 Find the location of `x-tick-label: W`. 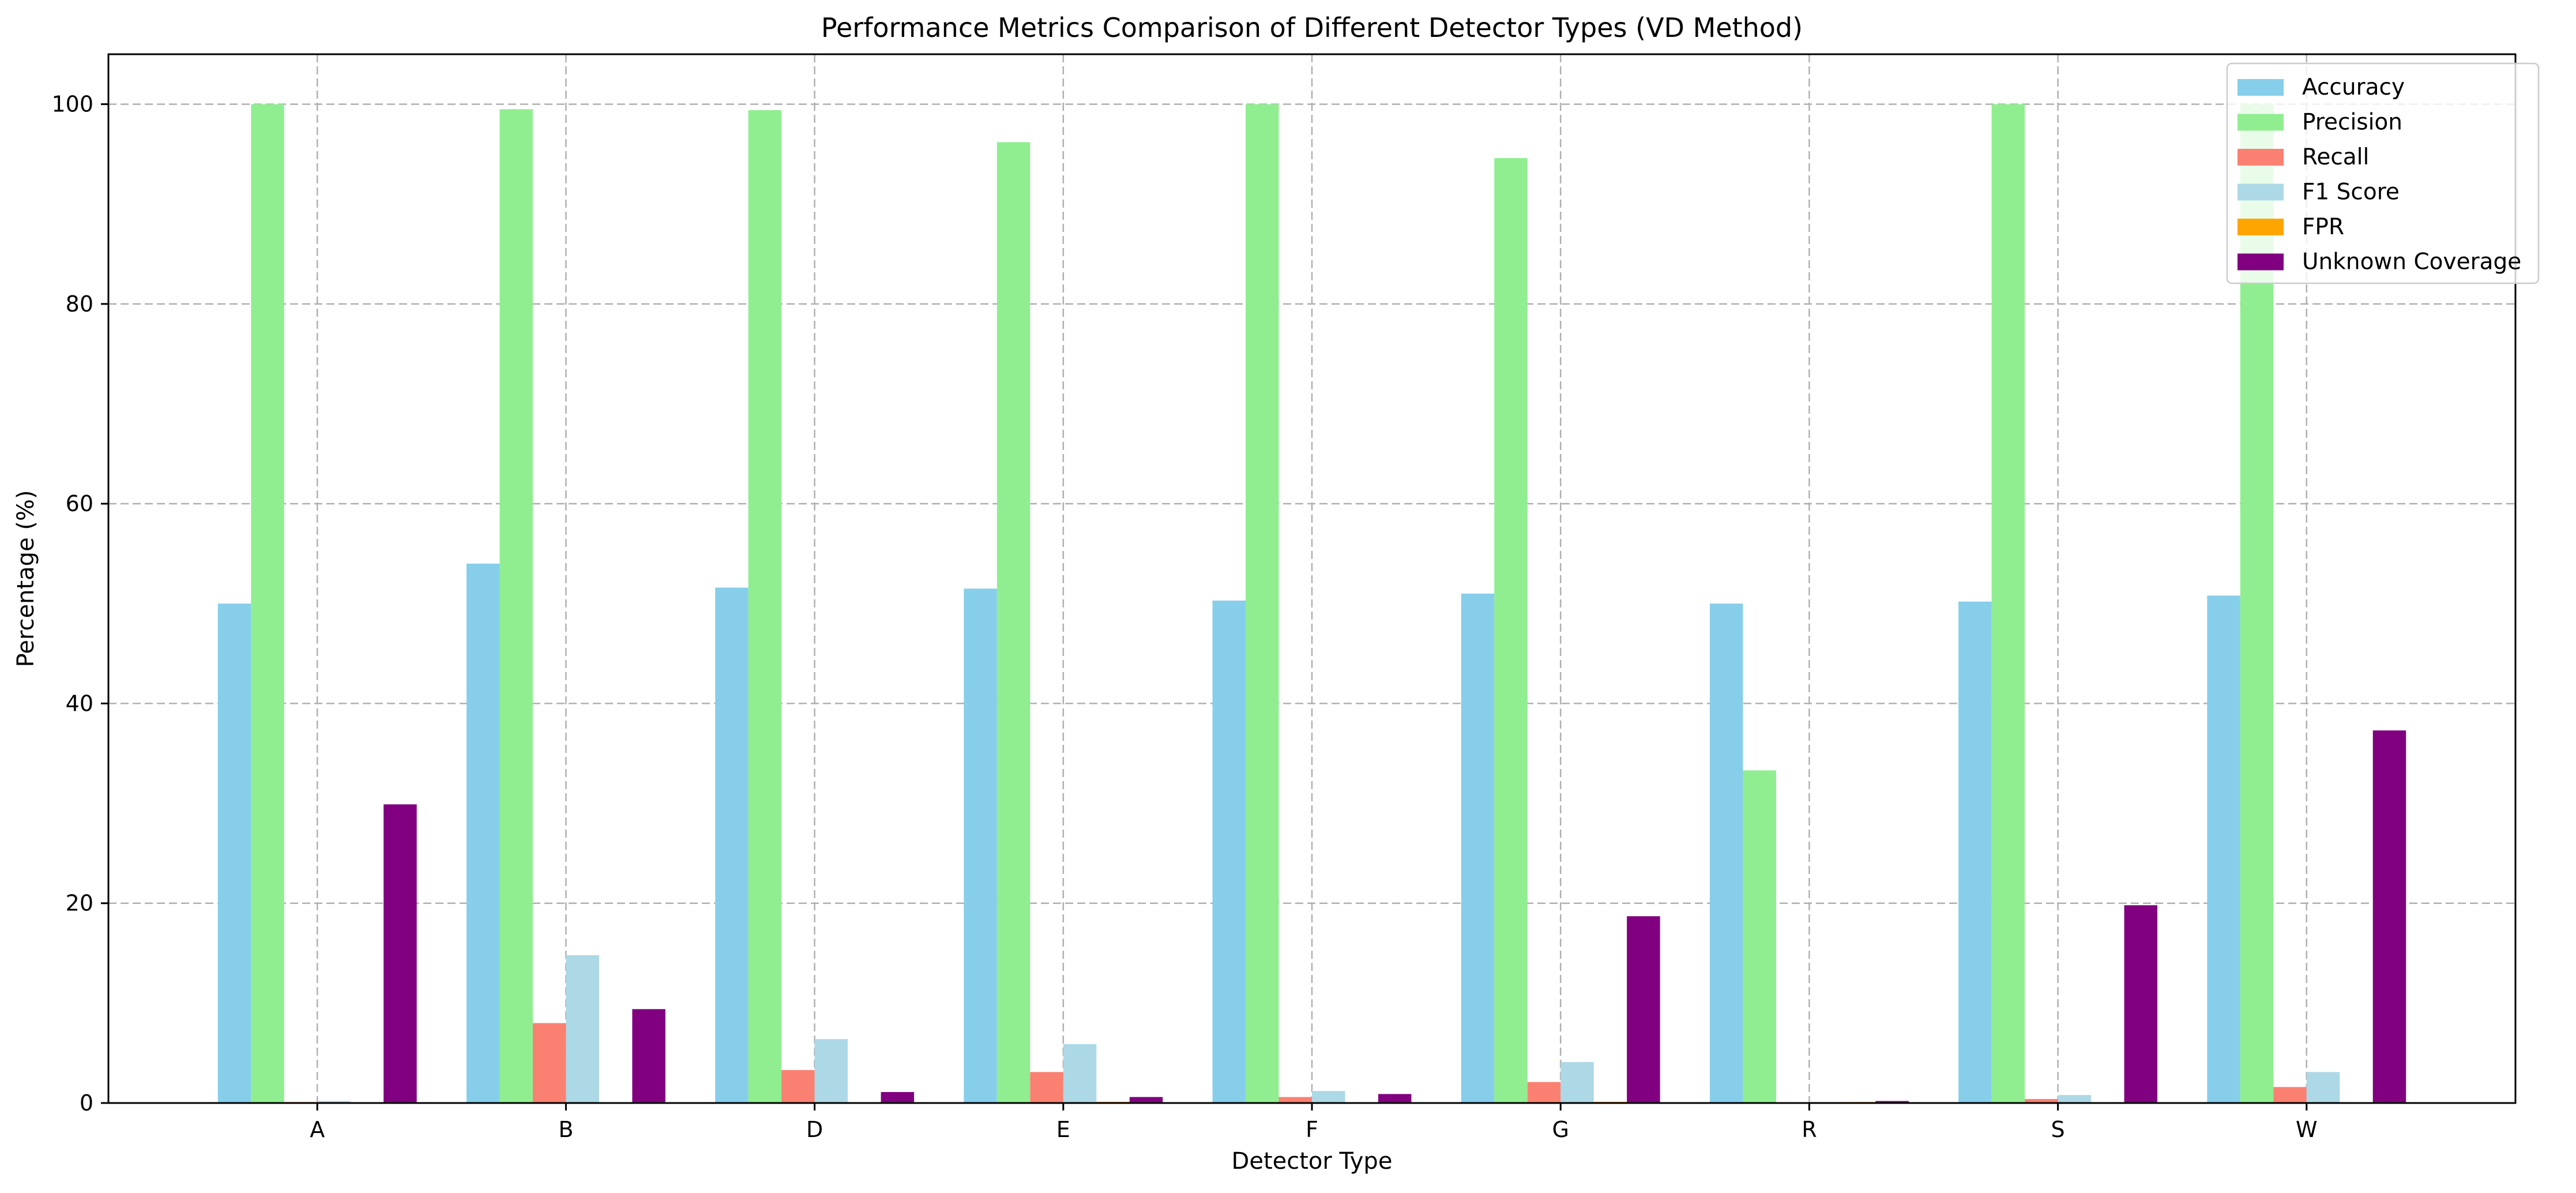

x-tick-label: W is located at coordinates (2307, 1129).